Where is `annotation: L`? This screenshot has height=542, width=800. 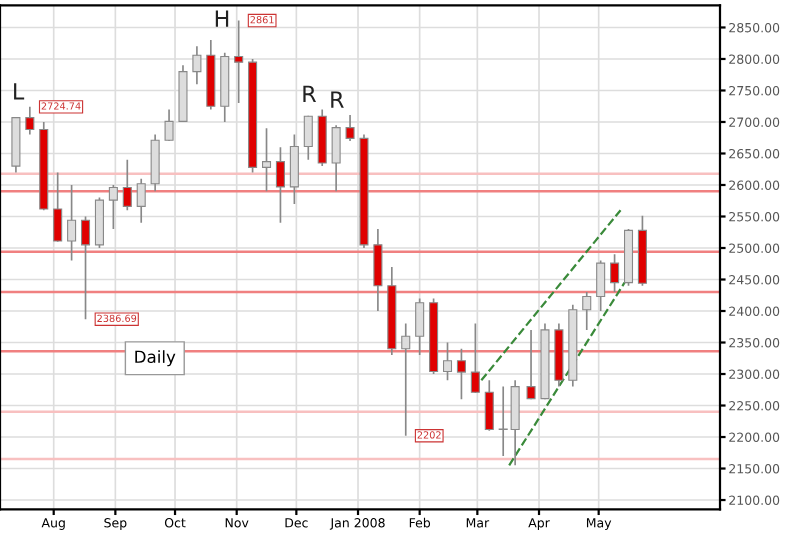 annotation: L is located at coordinates (19, 91).